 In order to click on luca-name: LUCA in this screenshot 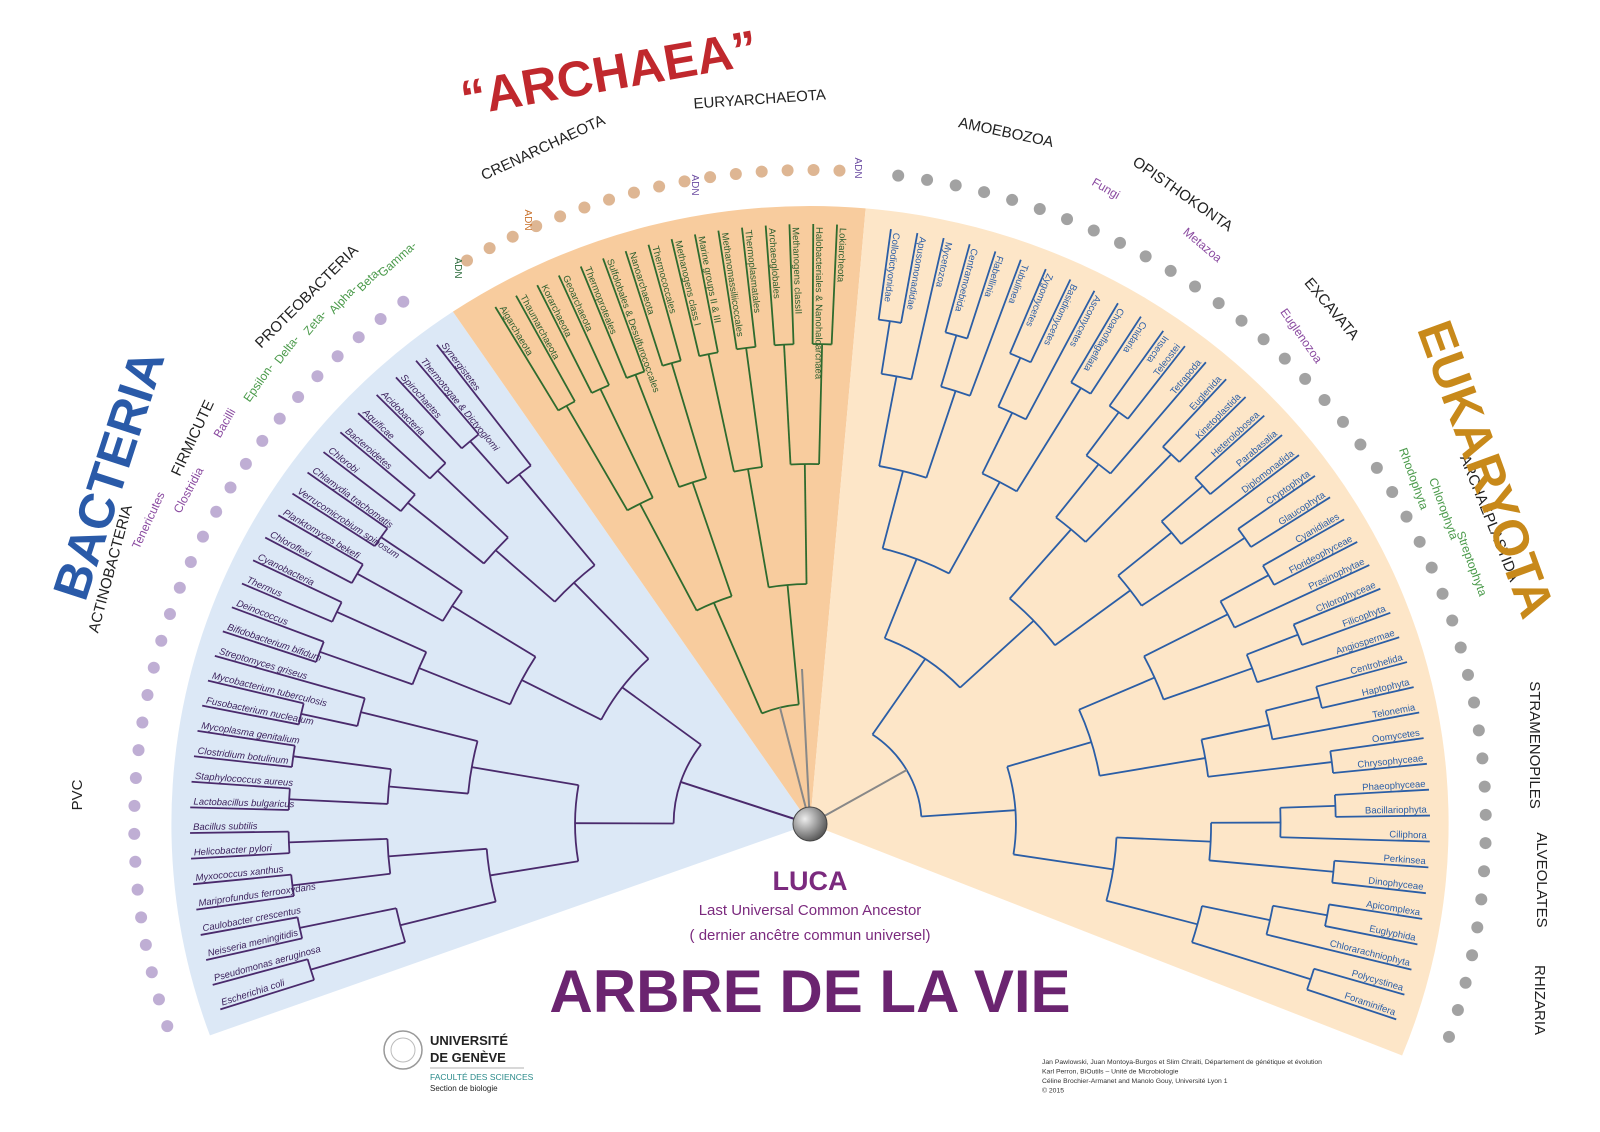, I will do `click(810, 881)`.